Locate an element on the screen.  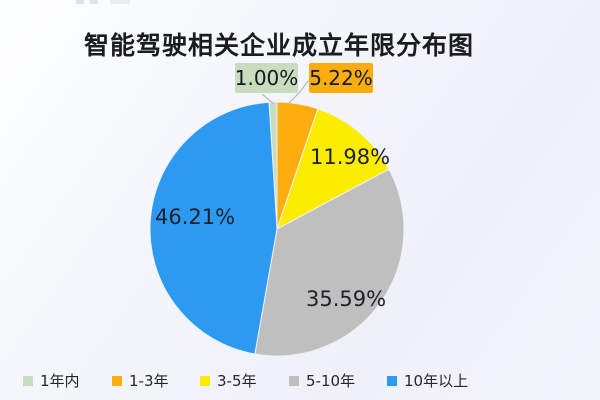
chart-title: 智能驾驶相关企业成立年限分布图 is located at coordinates (278, 45).